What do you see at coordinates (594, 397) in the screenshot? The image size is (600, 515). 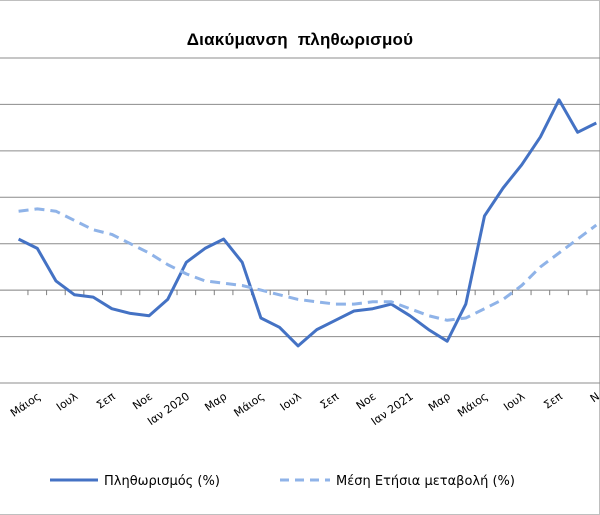 I see `x-tick-label: Ν` at bounding box center [594, 397].